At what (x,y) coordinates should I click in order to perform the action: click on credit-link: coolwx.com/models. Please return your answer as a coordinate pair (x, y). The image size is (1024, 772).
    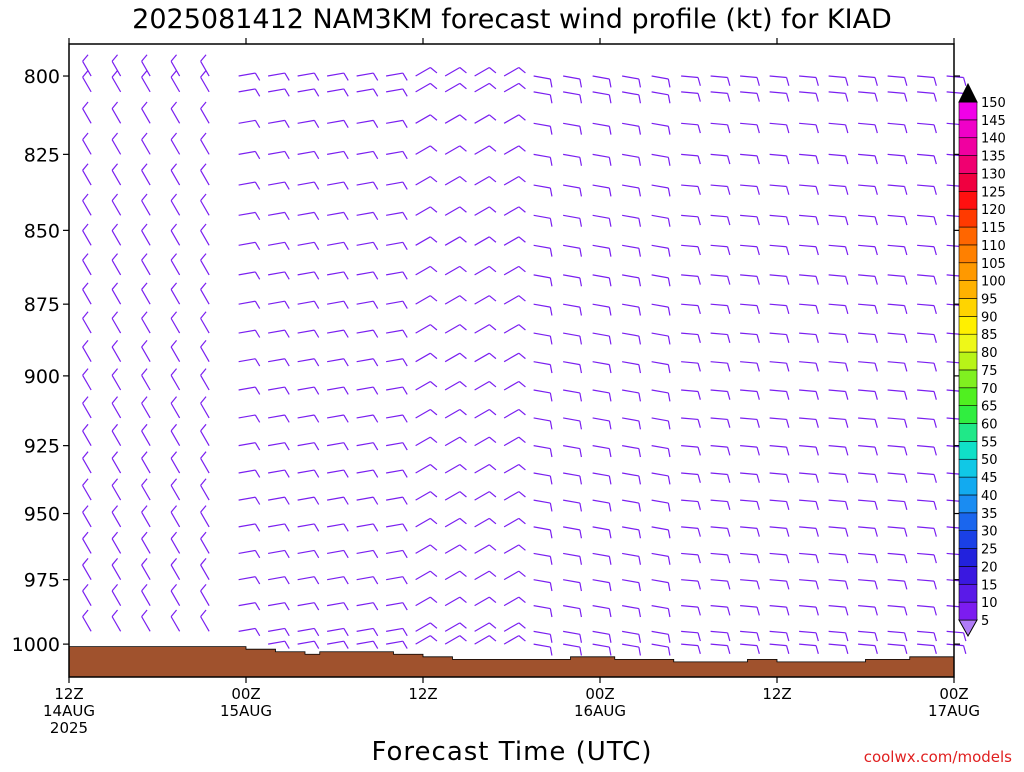
    Looking at the image, I should click on (938, 757).